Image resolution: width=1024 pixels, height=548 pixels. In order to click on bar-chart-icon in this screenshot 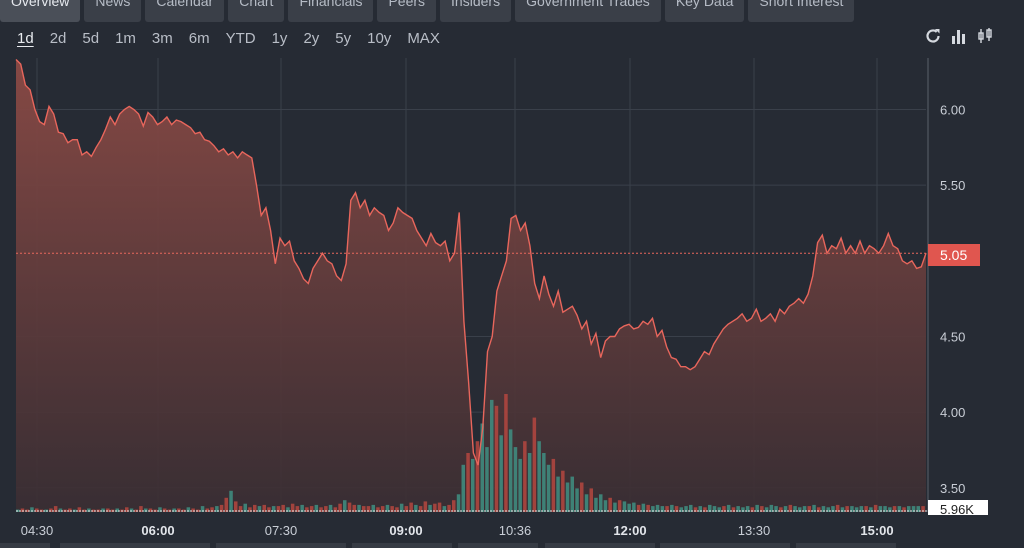, I will do `click(959, 36)`.